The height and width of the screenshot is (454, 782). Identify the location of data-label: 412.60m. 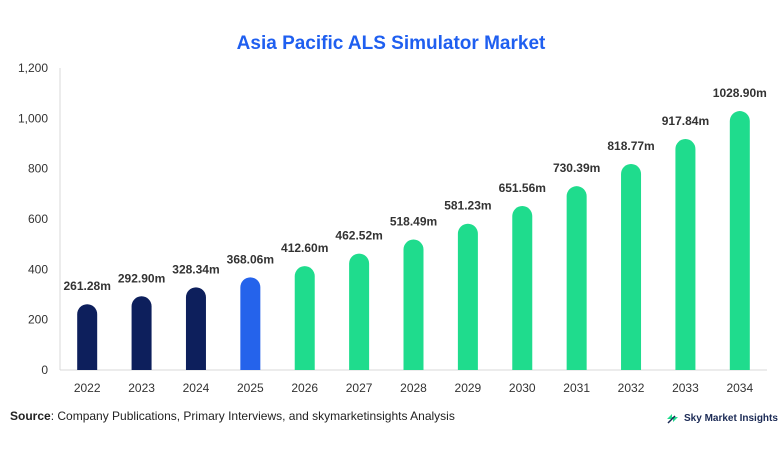
(304, 248).